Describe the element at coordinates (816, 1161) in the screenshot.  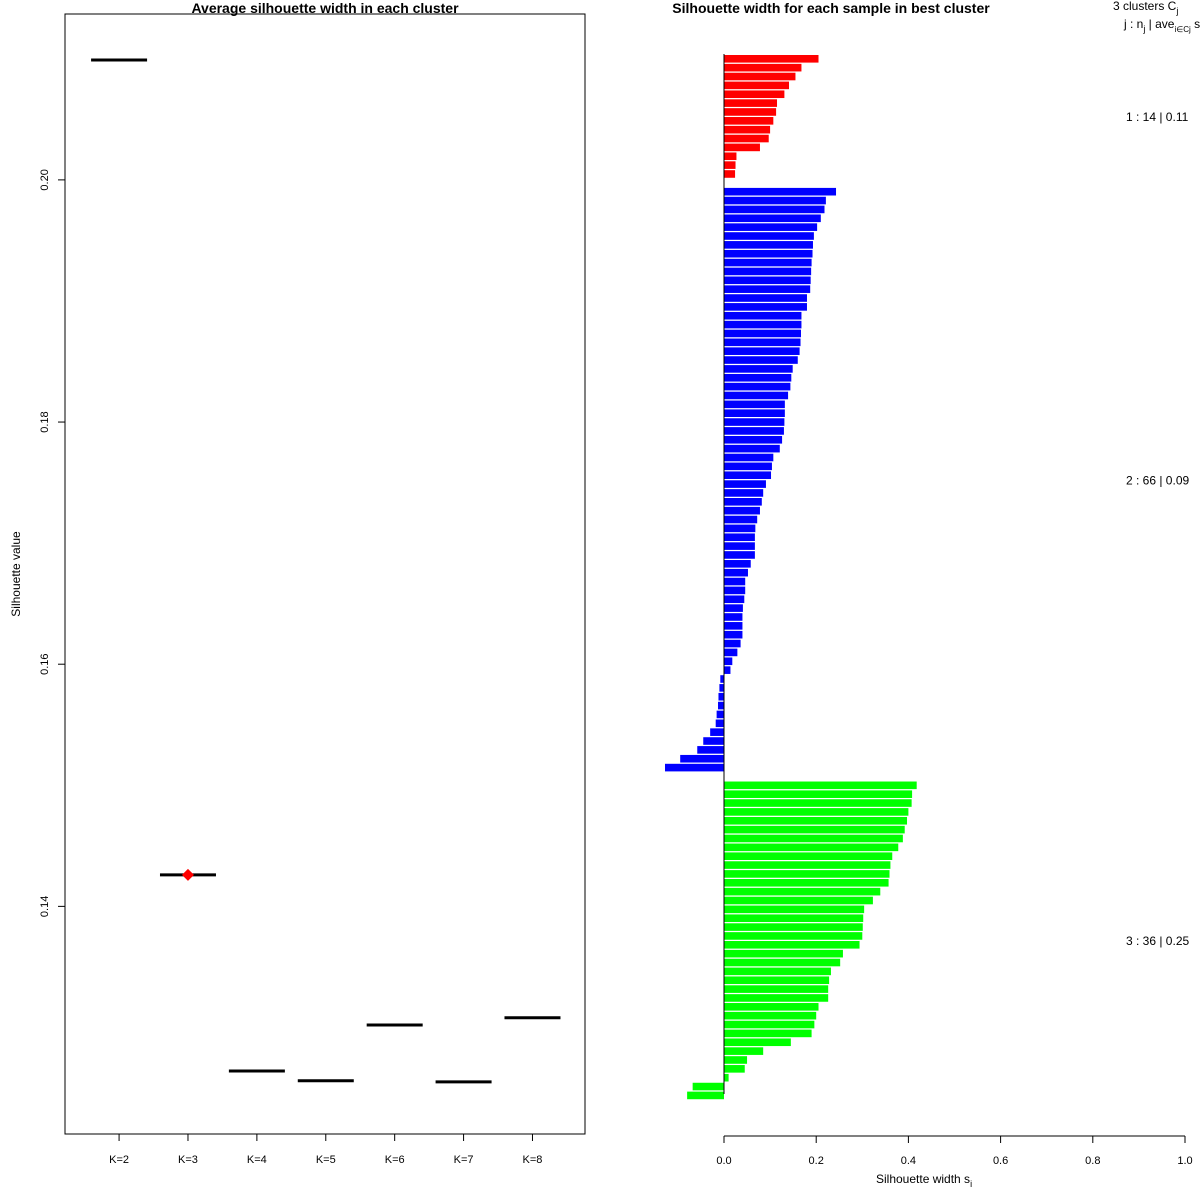
I see `right-x-tick-label: 0.2` at that location.